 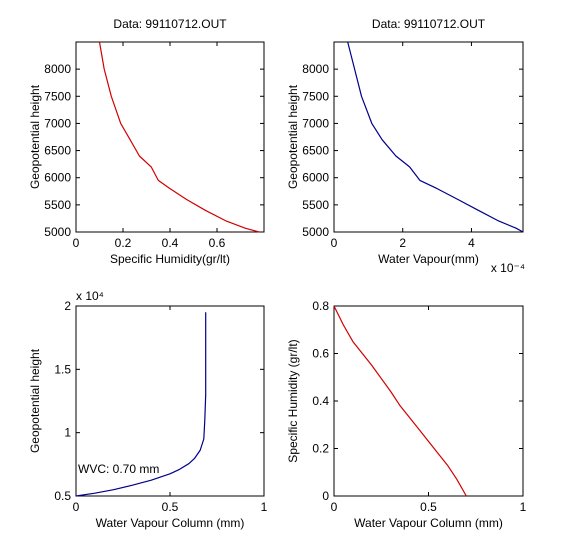 I want to click on x-exponent-label: x 10⁻⁴, so click(x=508, y=268).